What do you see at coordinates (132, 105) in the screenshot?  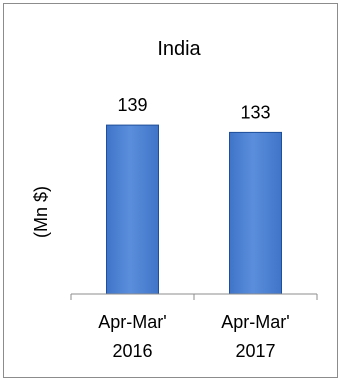 I see `data-label: 139` at bounding box center [132, 105].